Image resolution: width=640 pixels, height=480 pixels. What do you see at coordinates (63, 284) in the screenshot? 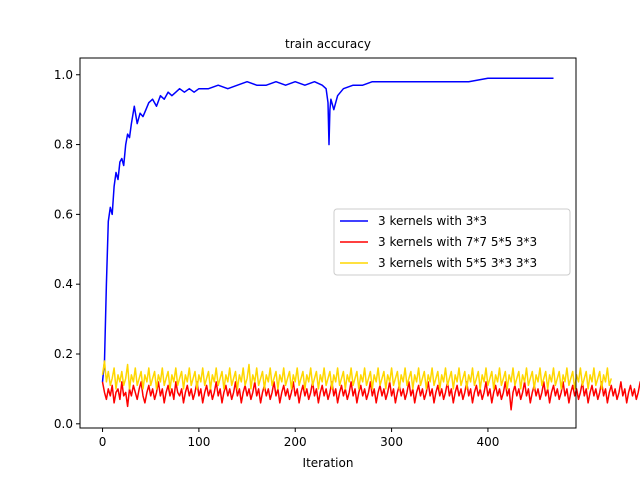
I see `y-tick-label: 0.4` at bounding box center [63, 284].